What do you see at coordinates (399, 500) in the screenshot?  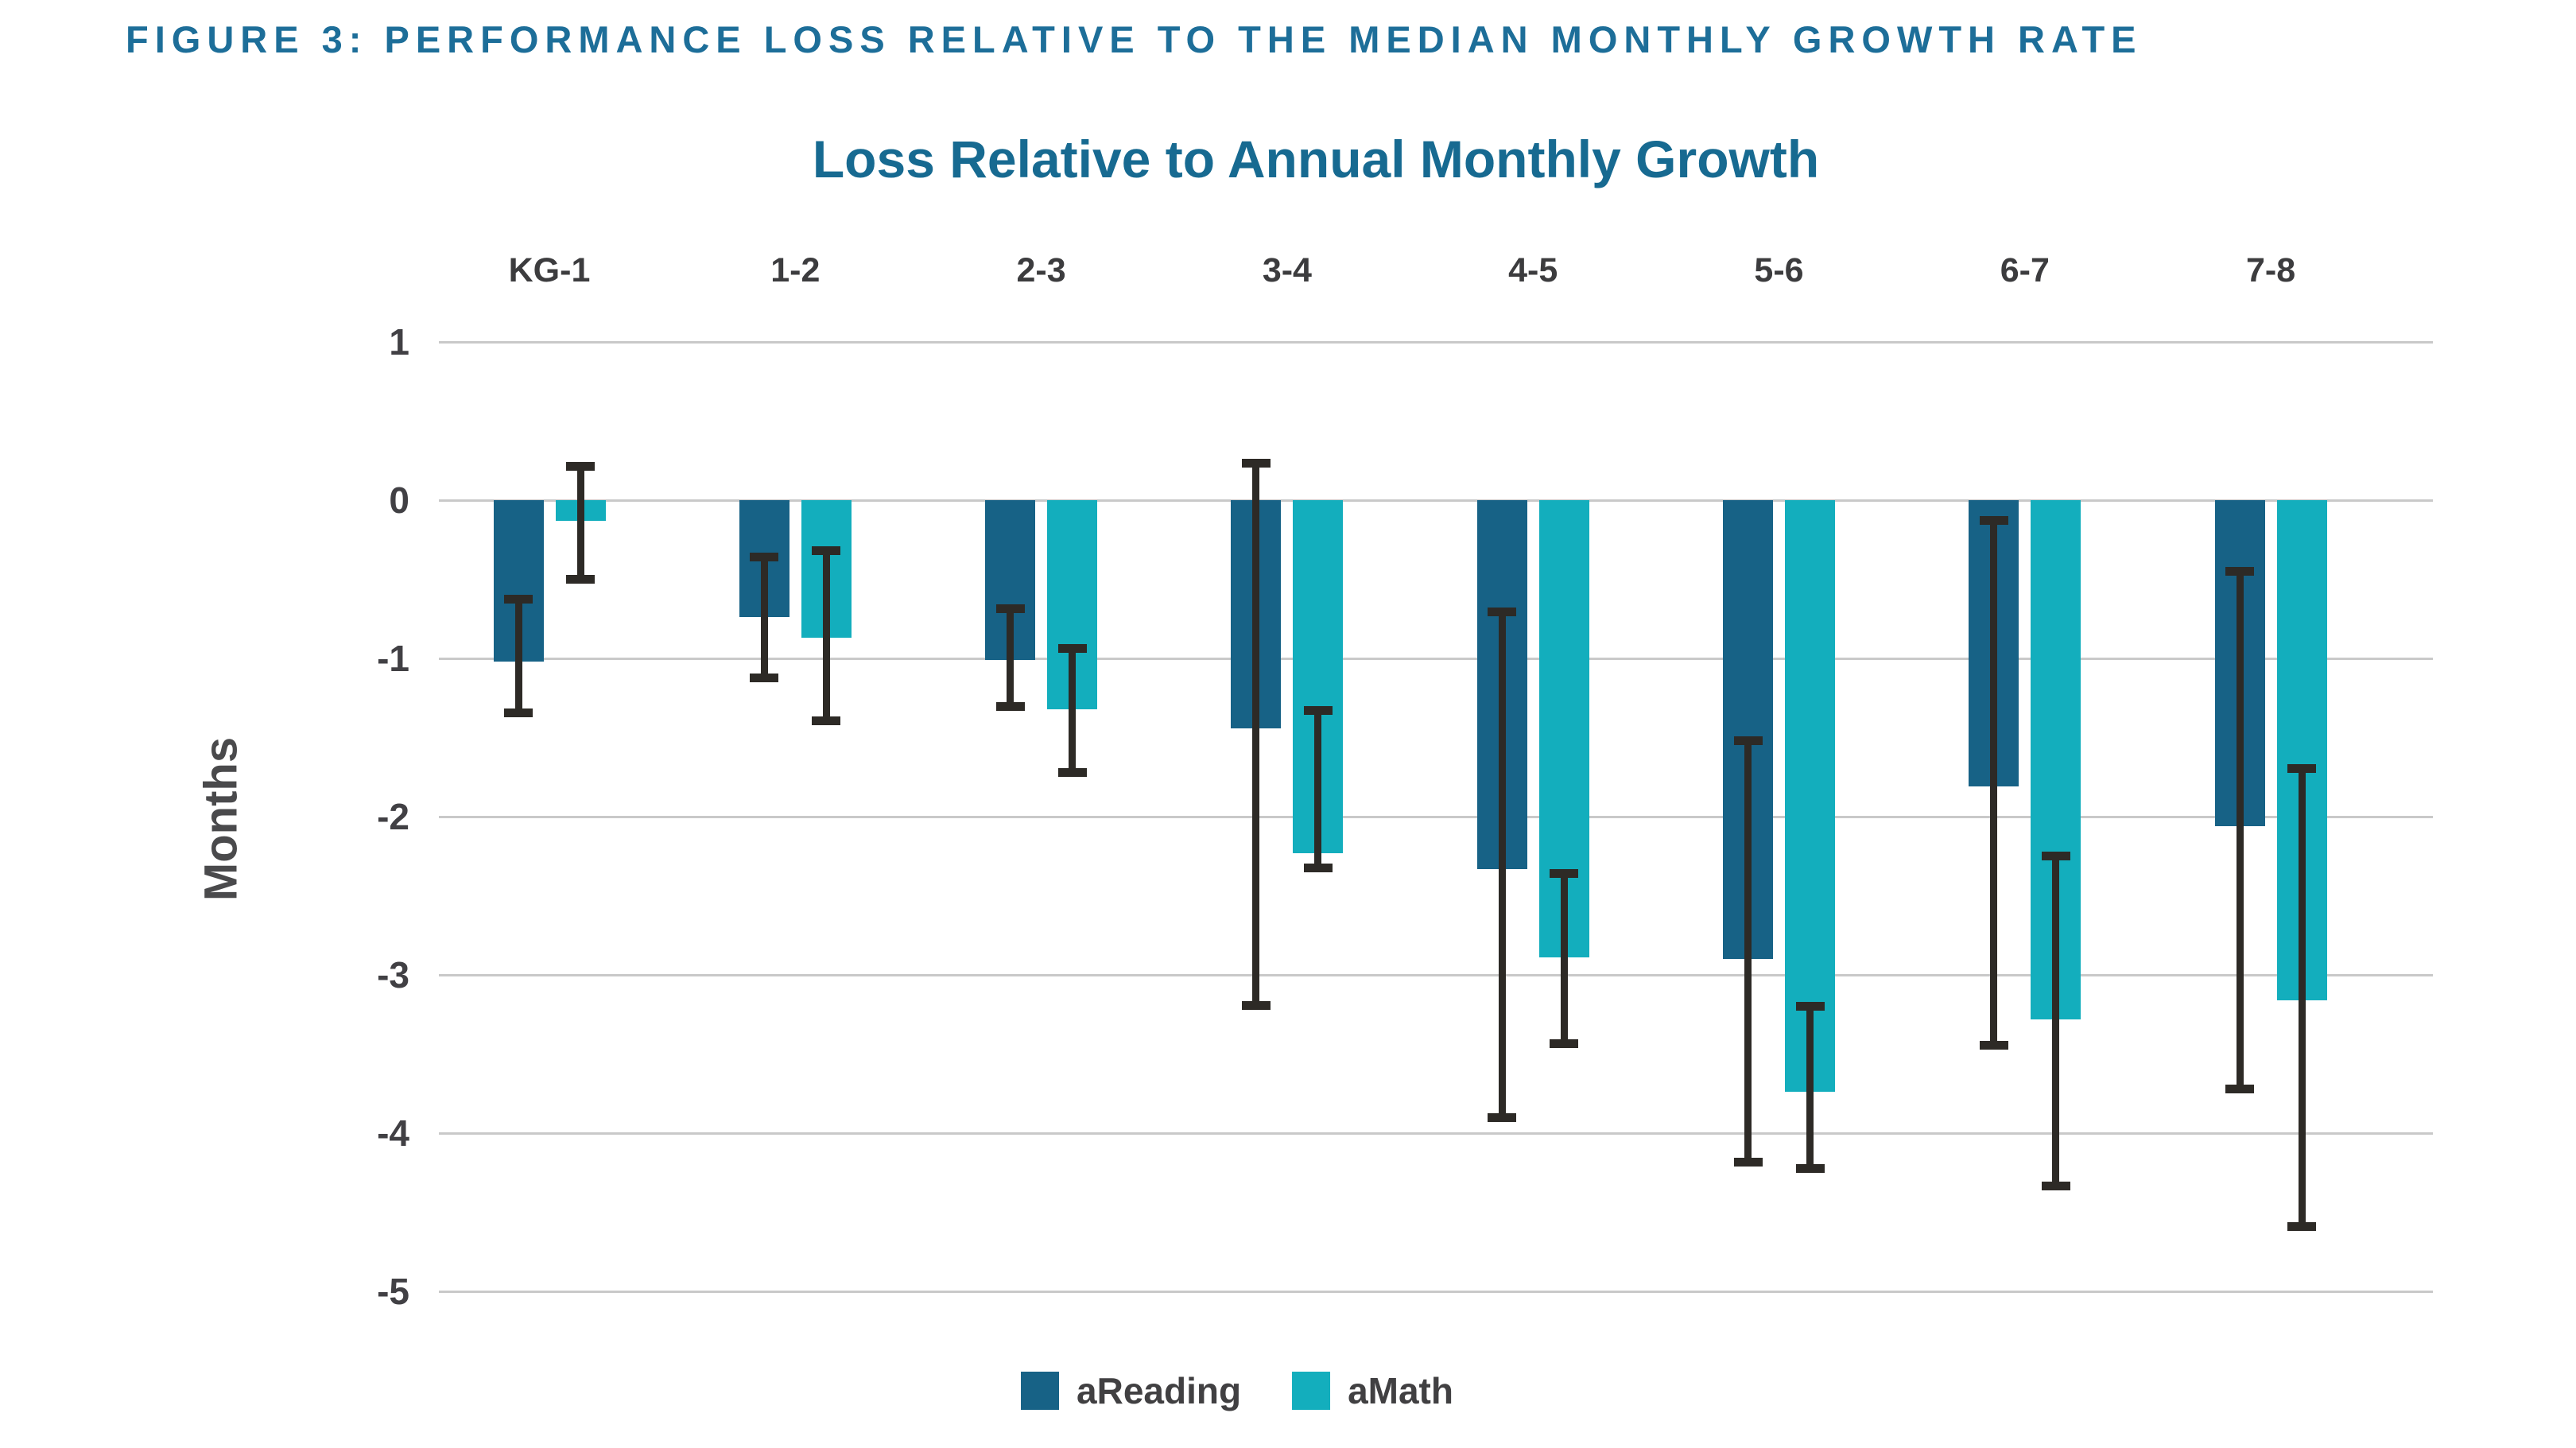 I see `y-tick-label: 0` at bounding box center [399, 500].